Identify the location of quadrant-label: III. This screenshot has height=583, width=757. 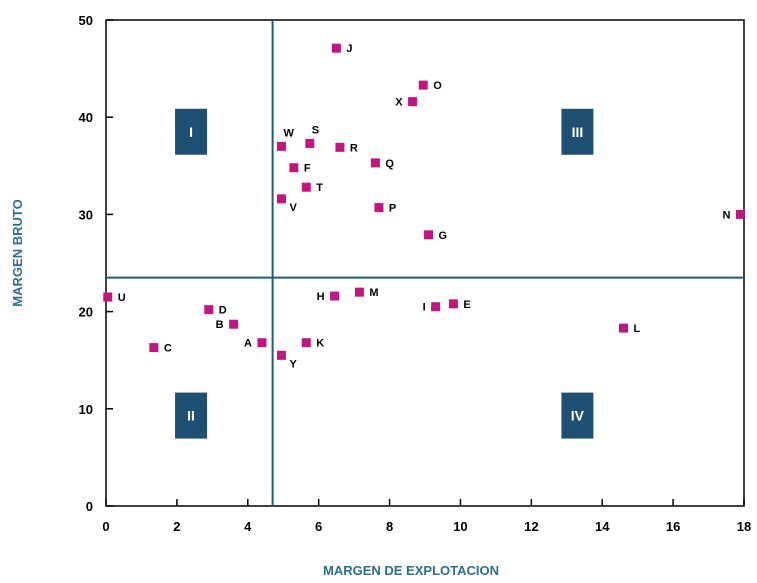
(578, 132).